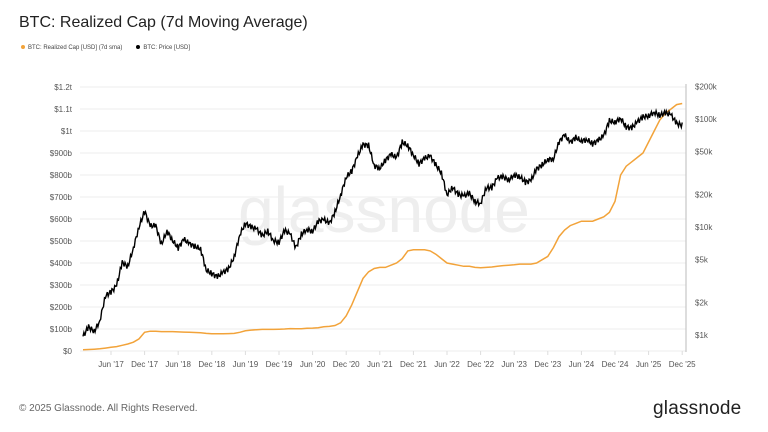  Describe the element at coordinates (61, 285) in the screenshot. I see `left-tick-label: $300b` at that location.